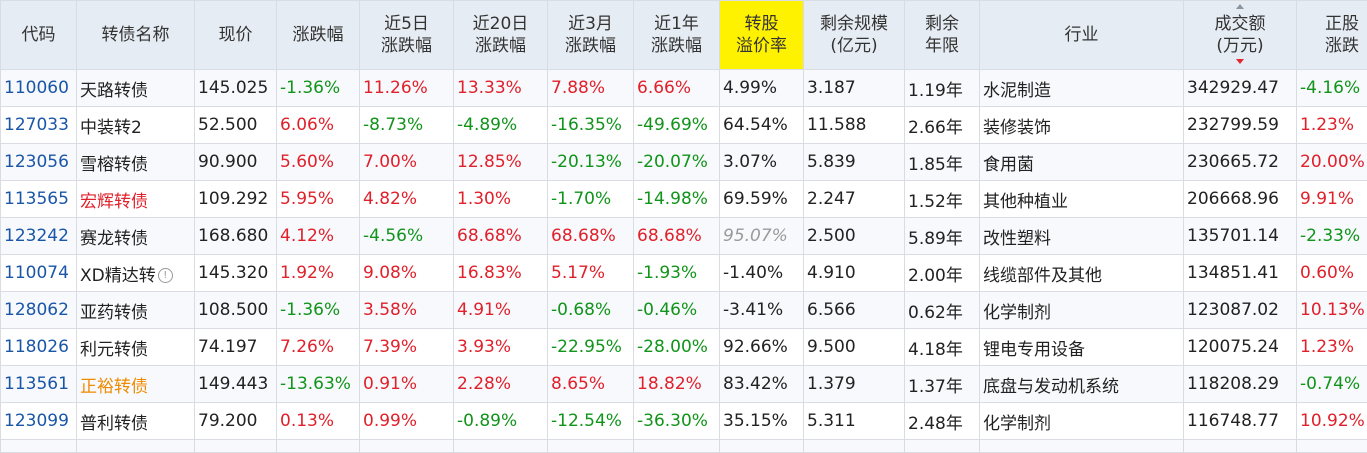 The image size is (1367, 453). I want to click on cell-industry: 底盘与发动机系统, so click(1082, 384).